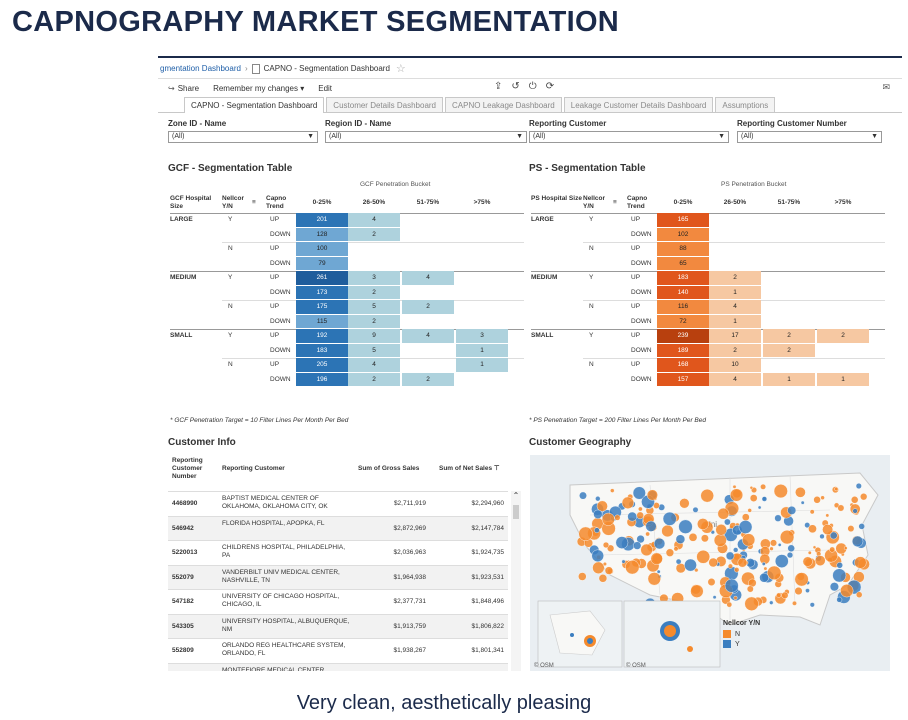  I want to click on sort-icon: ≡, so click(254, 202).